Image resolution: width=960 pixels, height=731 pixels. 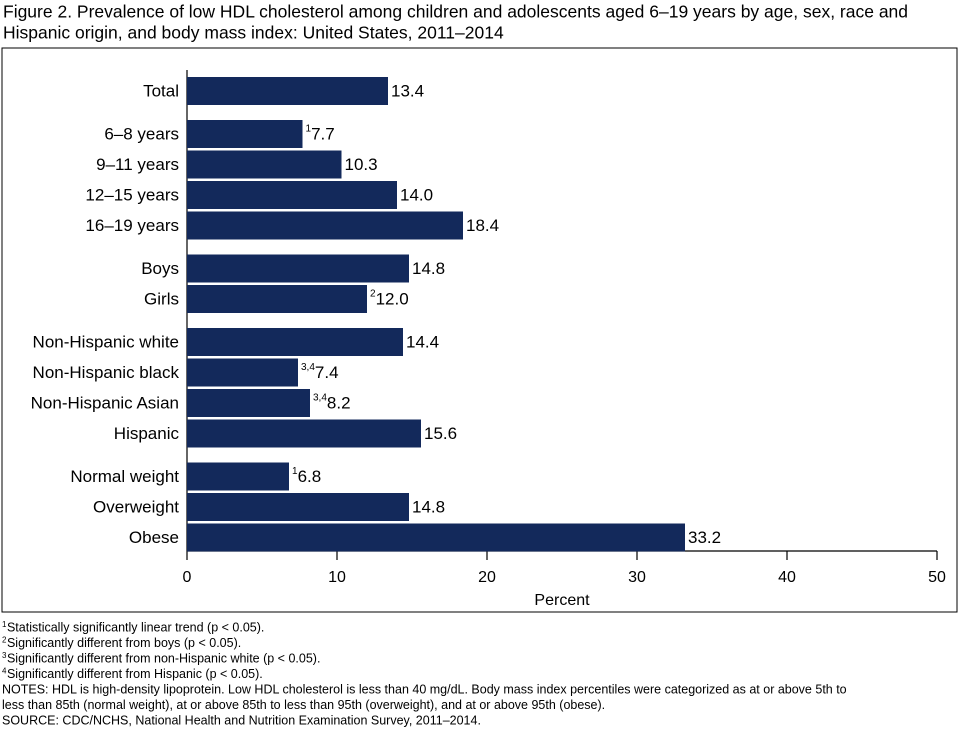 What do you see at coordinates (337, 577) in the screenshot?
I see `x-tick-label: 10` at bounding box center [337, 577].